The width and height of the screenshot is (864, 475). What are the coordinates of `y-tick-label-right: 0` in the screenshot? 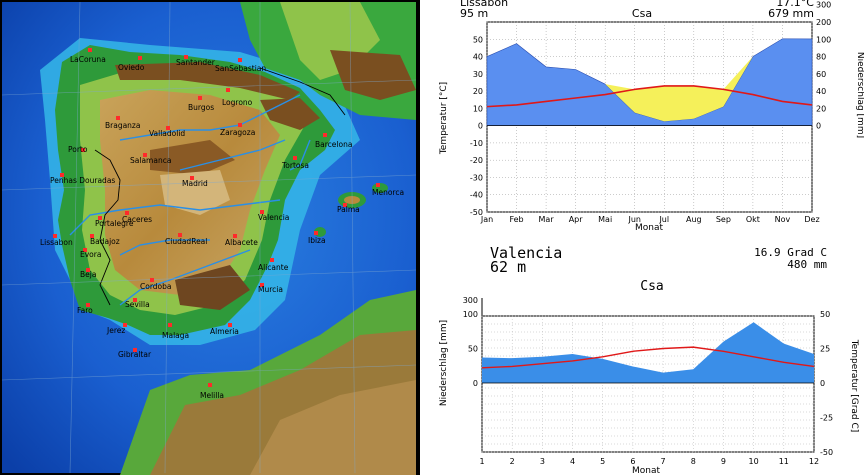 It's located at (822, 383).